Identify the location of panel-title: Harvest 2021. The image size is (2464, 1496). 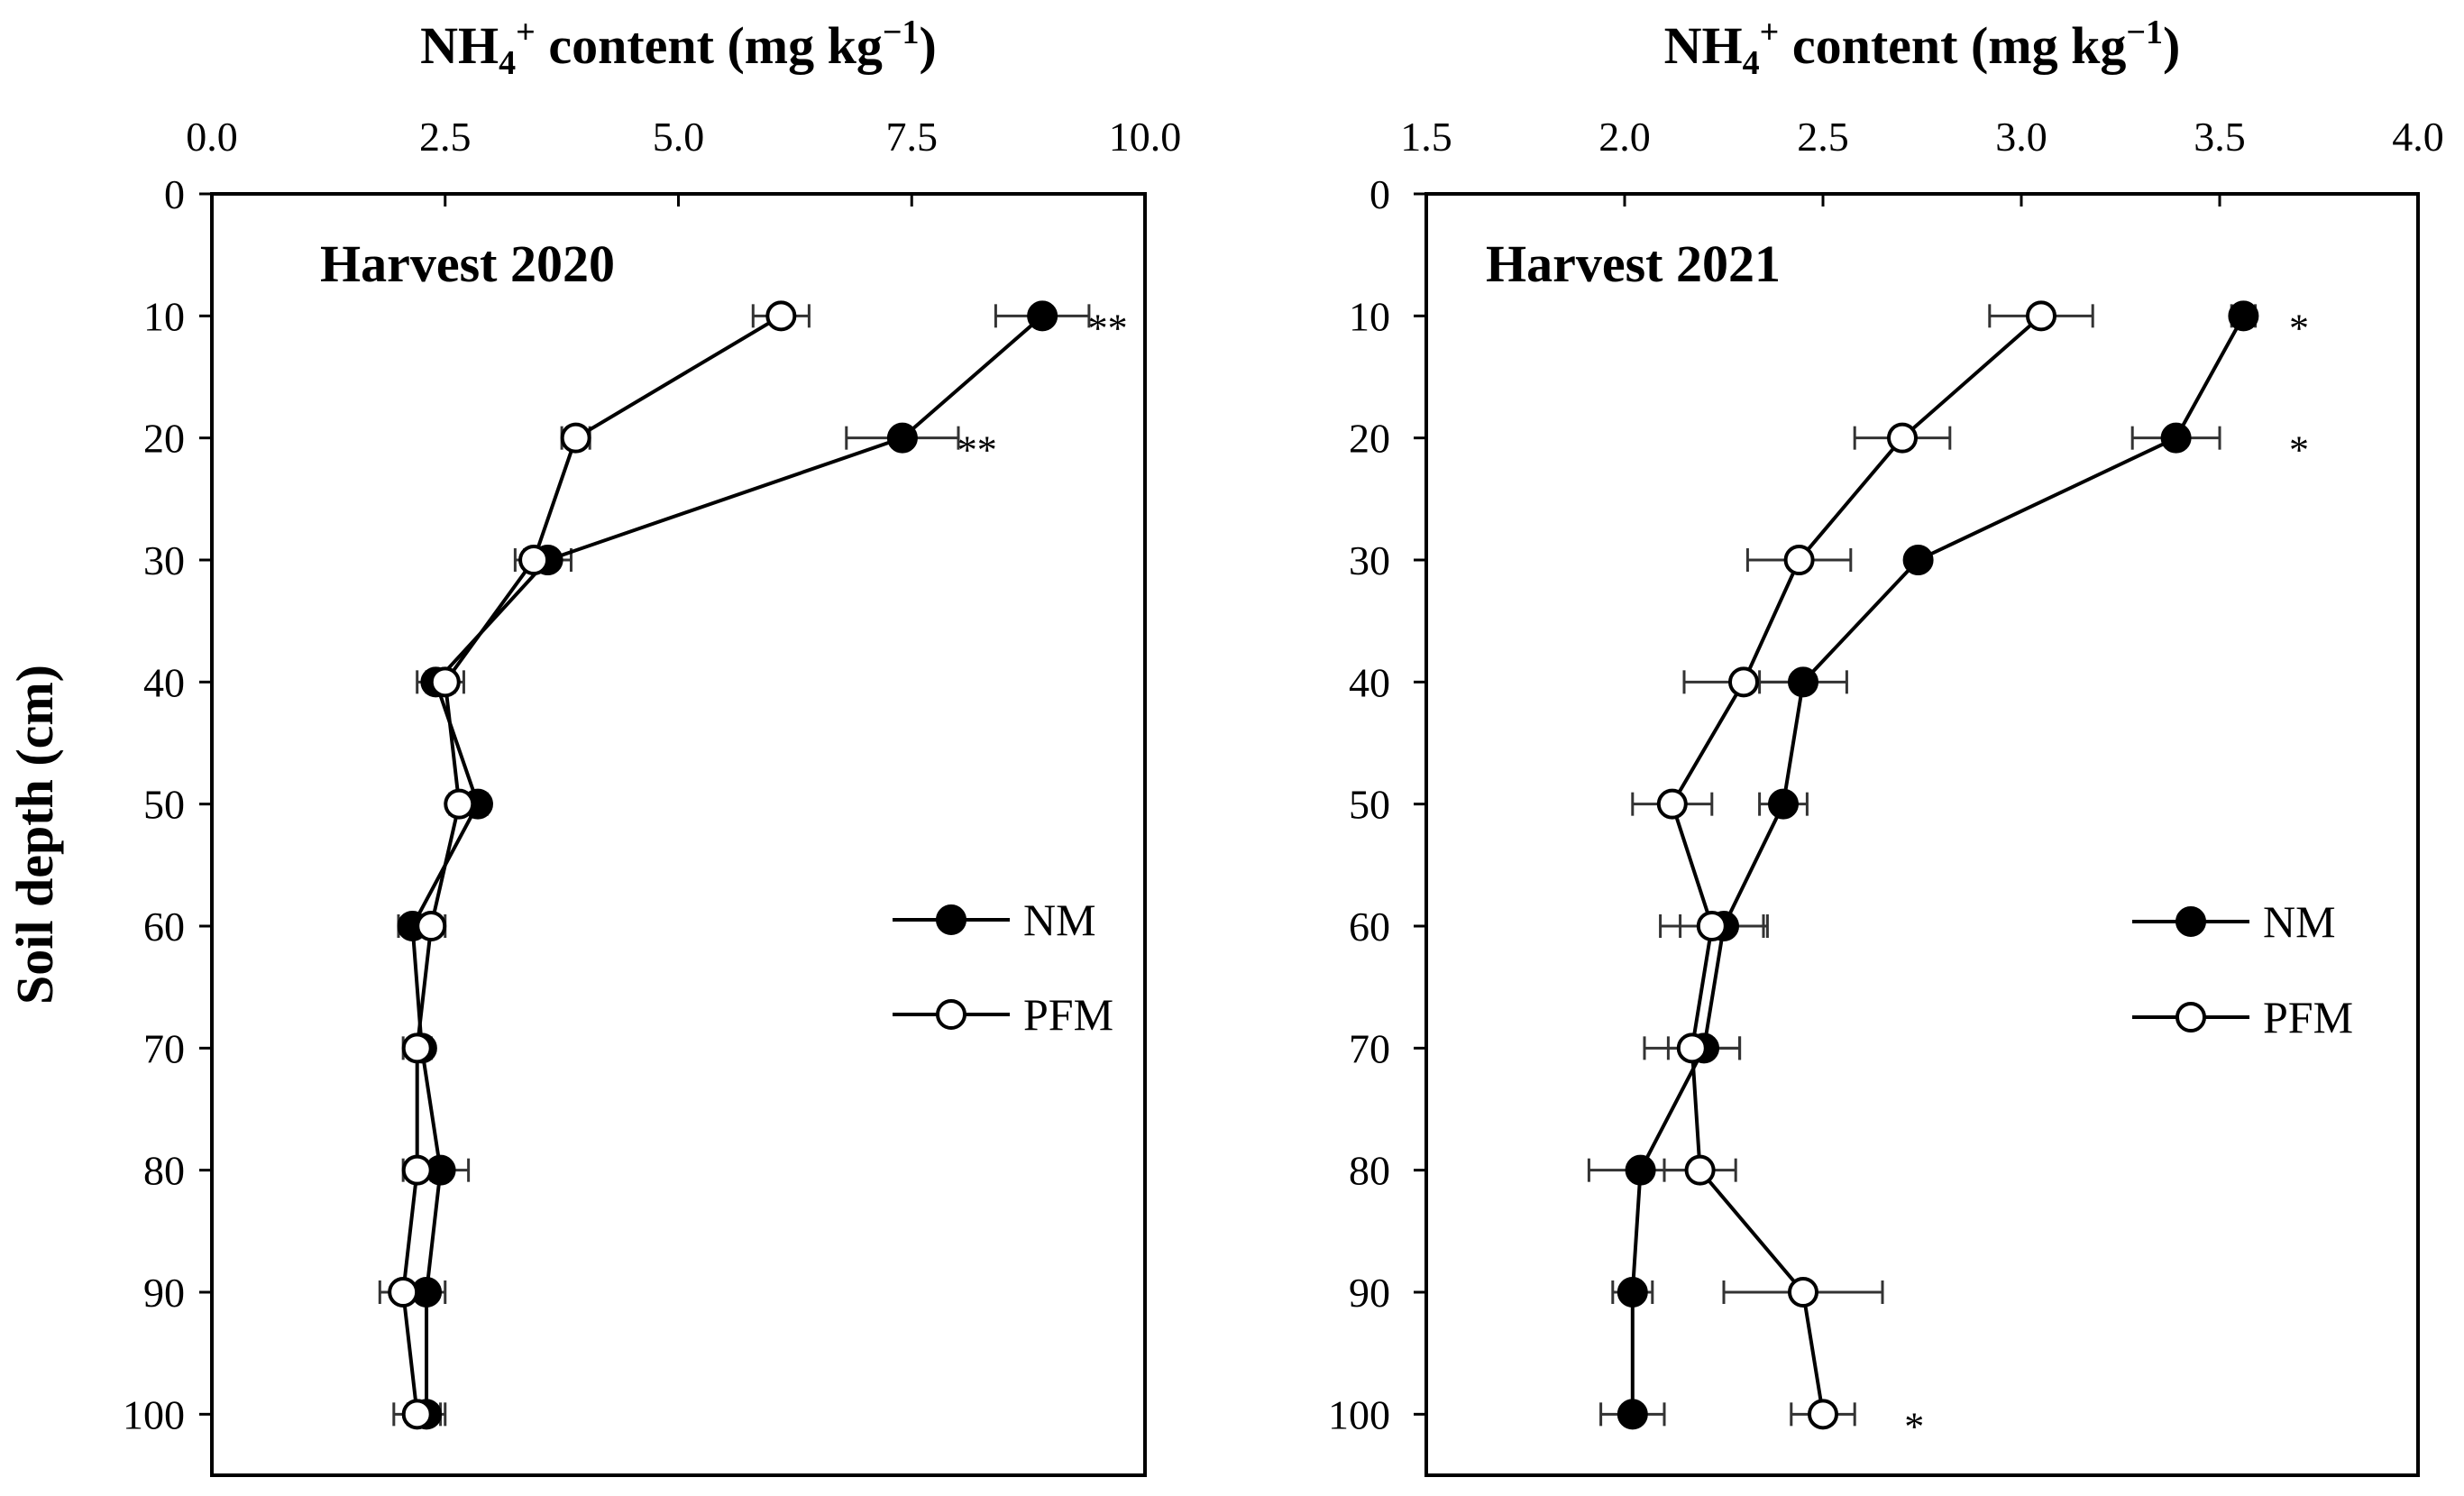
(1633, 263).